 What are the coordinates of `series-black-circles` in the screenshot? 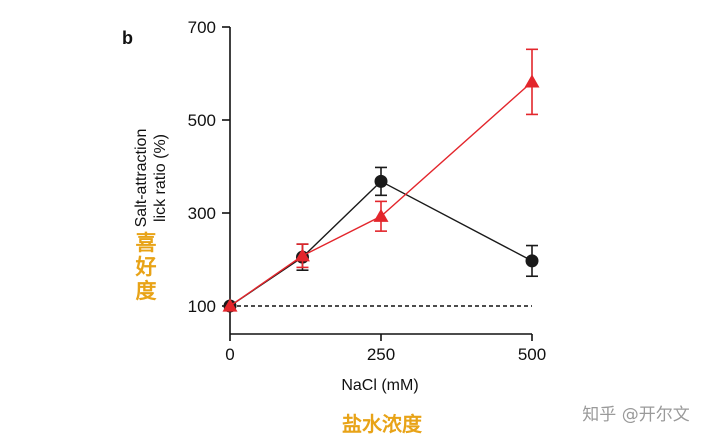 It's located at (381, 239).